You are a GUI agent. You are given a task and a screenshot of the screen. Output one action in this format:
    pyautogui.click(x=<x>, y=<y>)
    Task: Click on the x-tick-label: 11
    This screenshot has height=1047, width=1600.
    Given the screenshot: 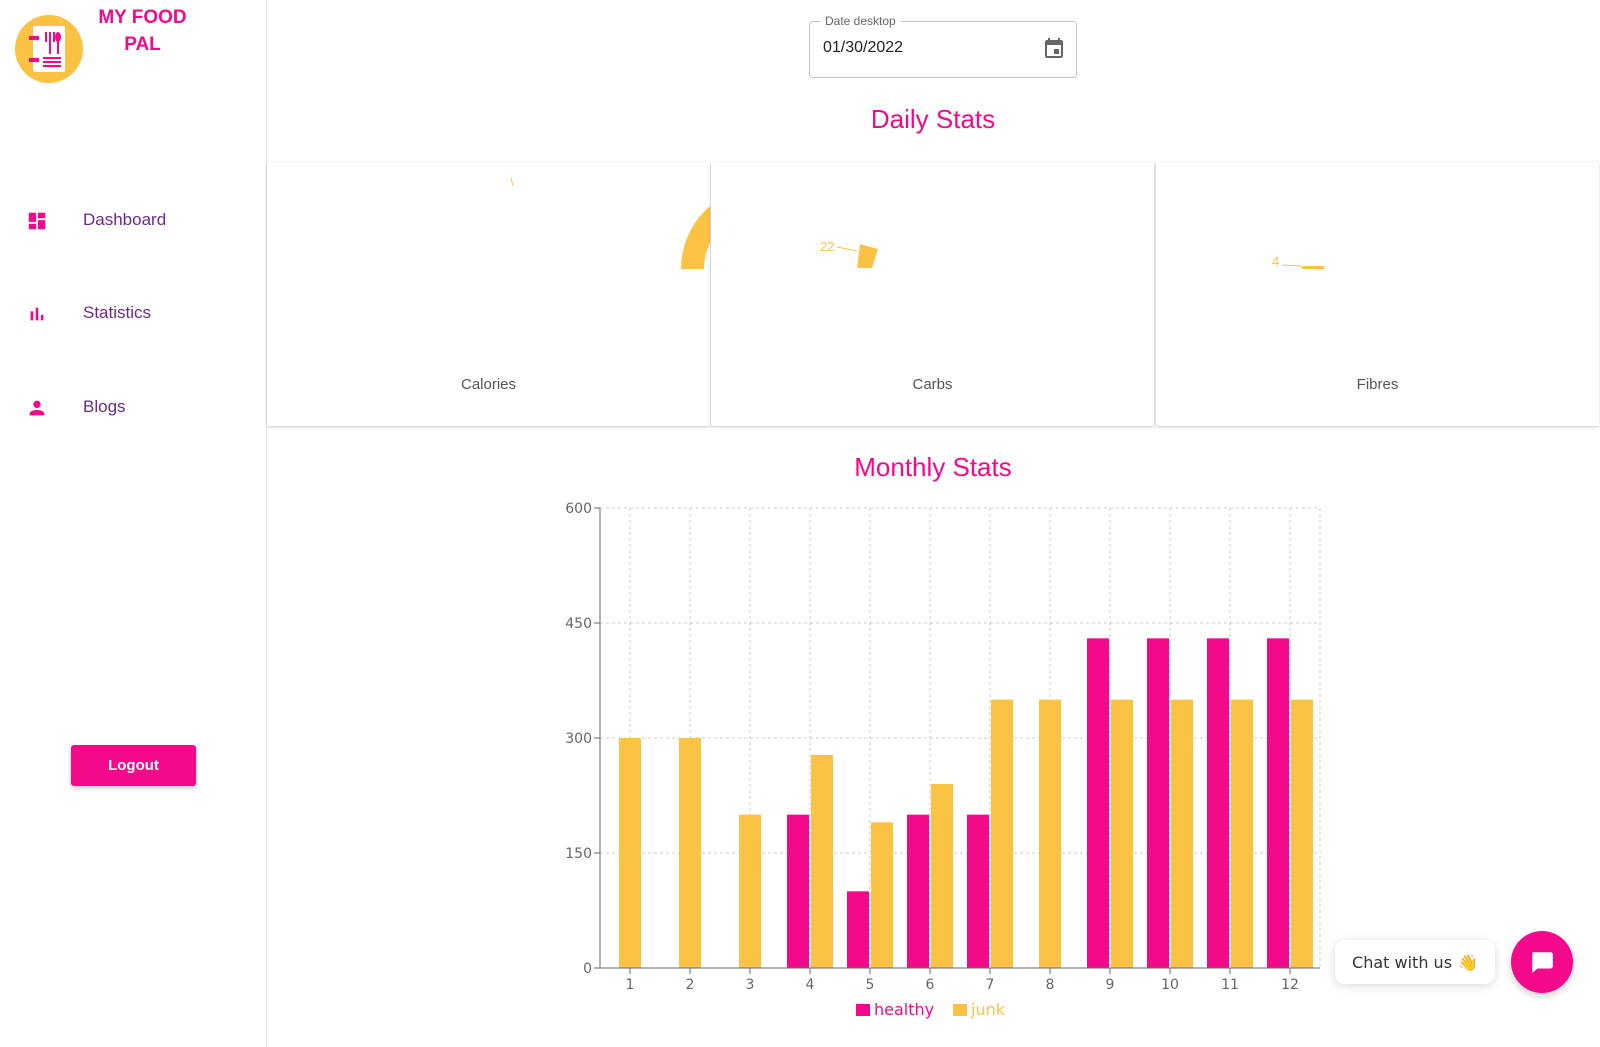 What is the action you would take?
    pyautogui.click(x=1230, y=985)
    